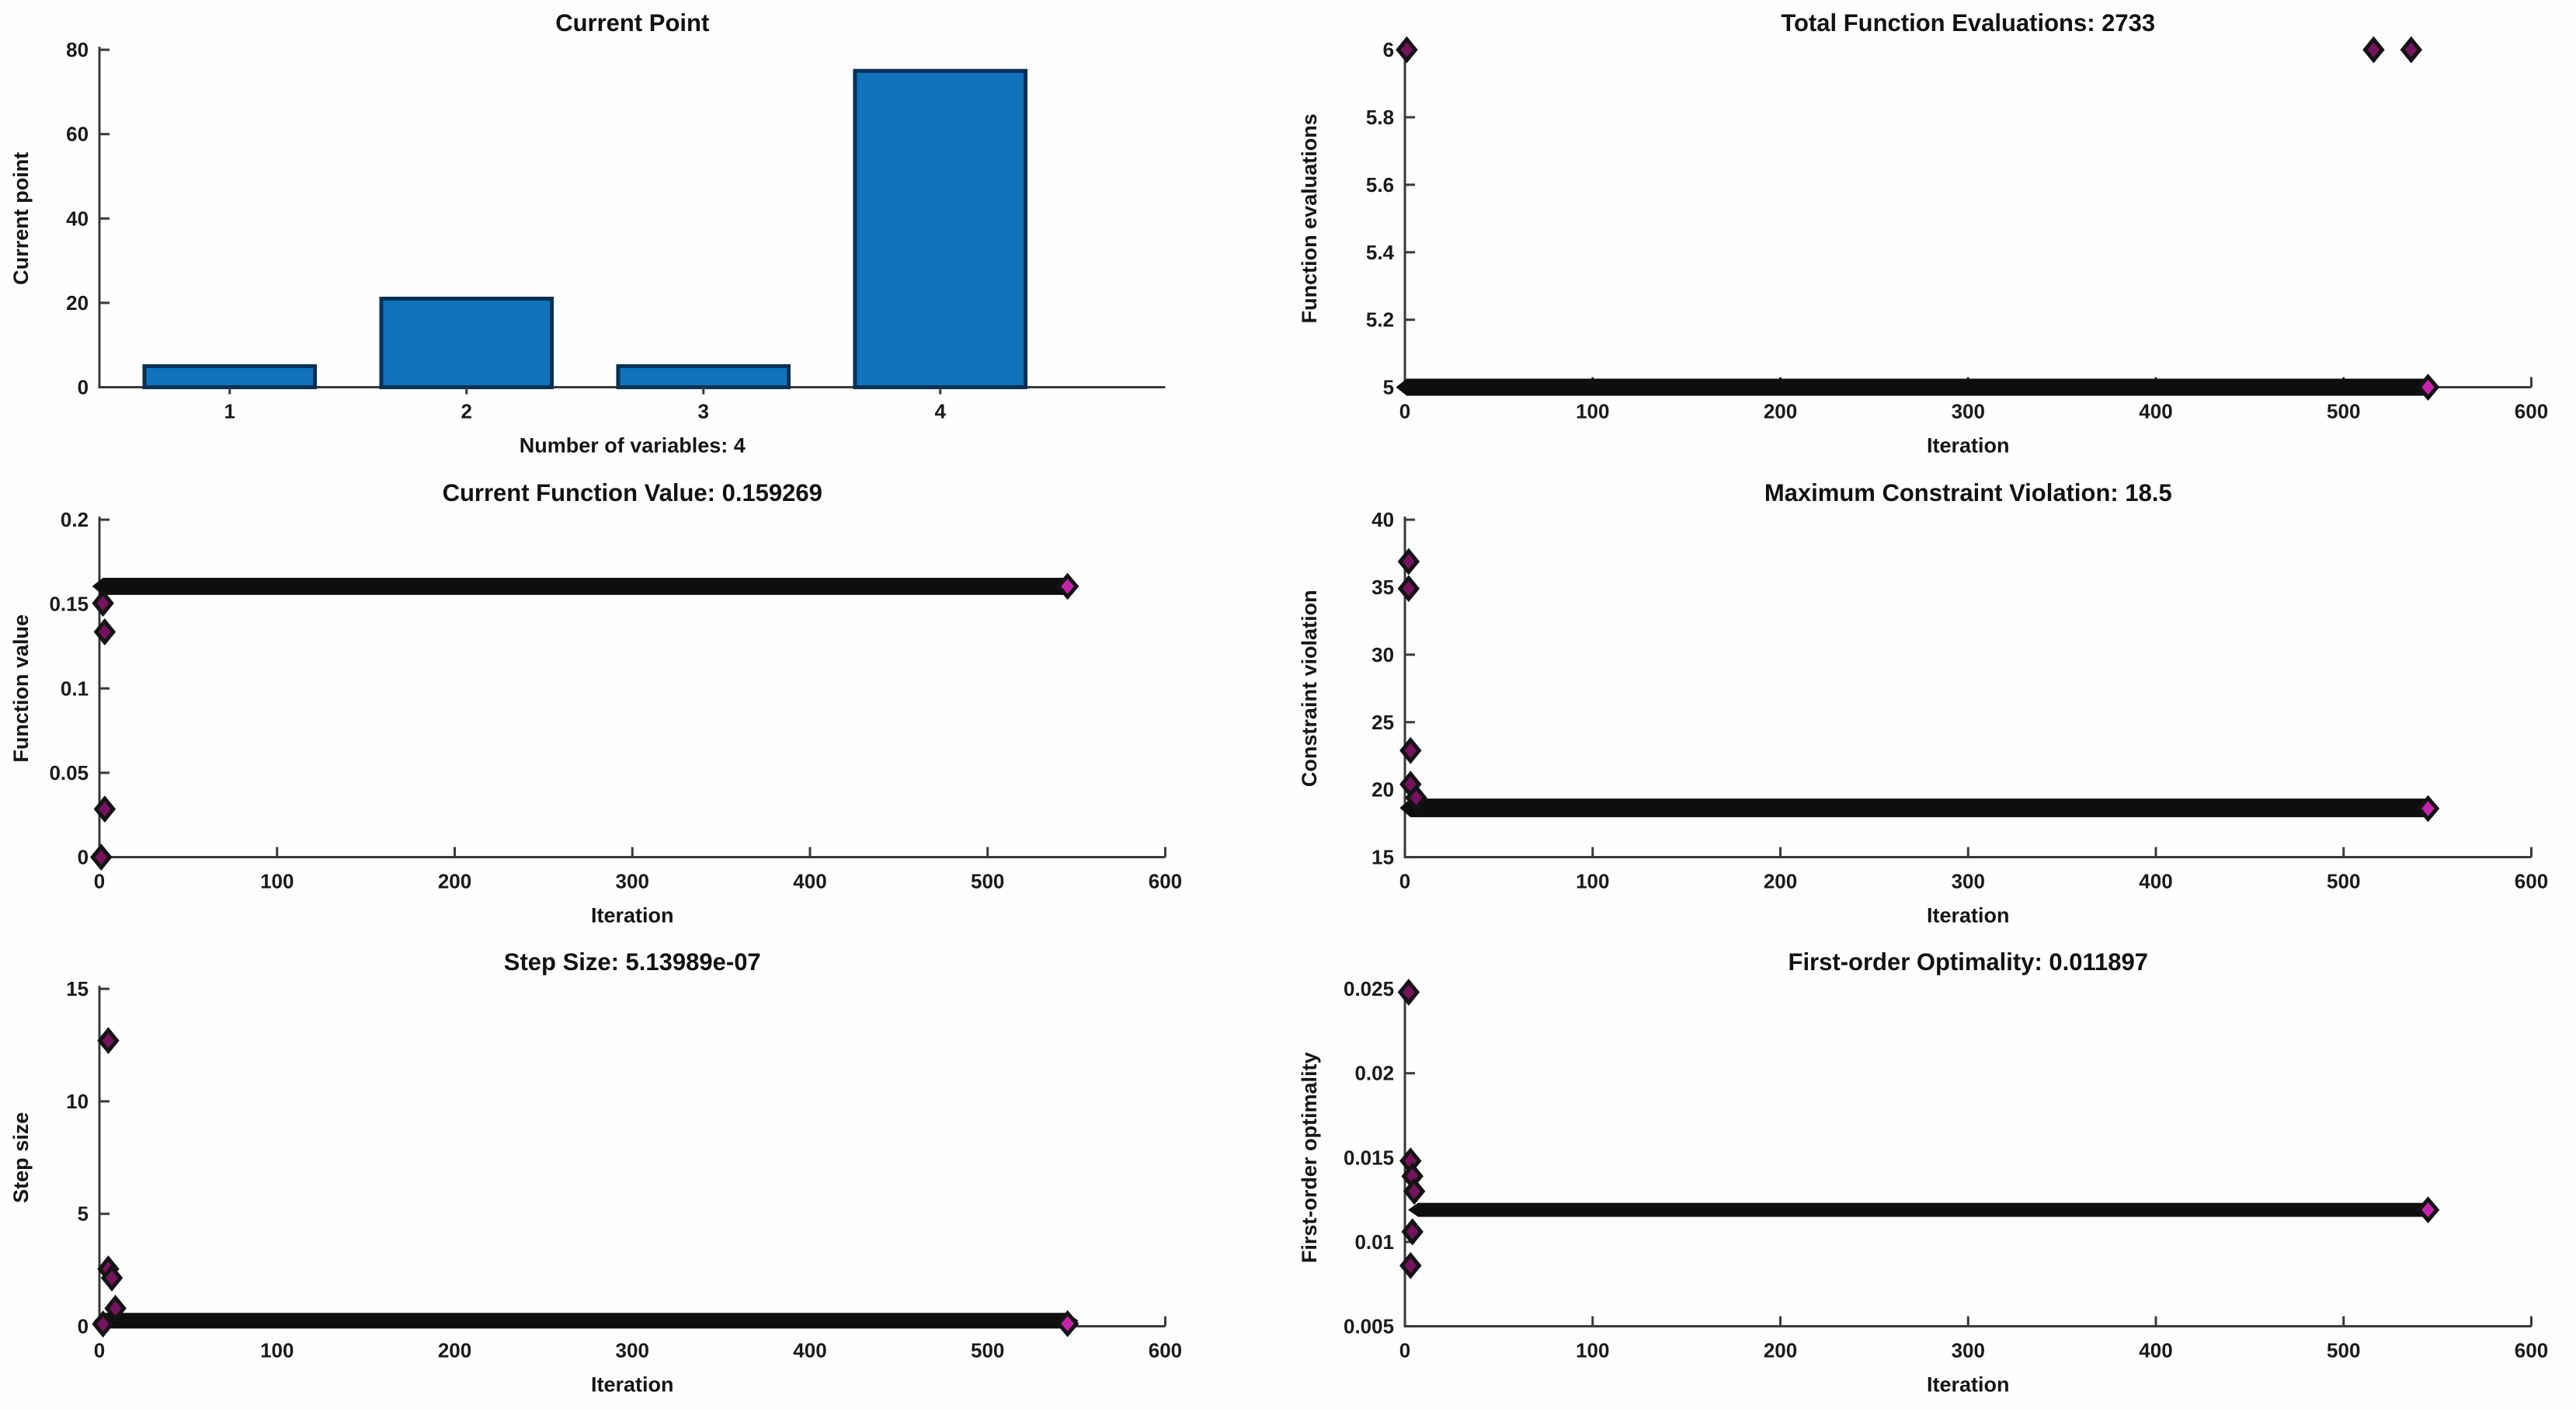 The width and height of the screenshot is (2576, 1409). What do you see at coordinates (1968, 962) in the screenshot?
I see `chart-title: First-order Optimality: 0.011897` at bounding box center [1968, 962].